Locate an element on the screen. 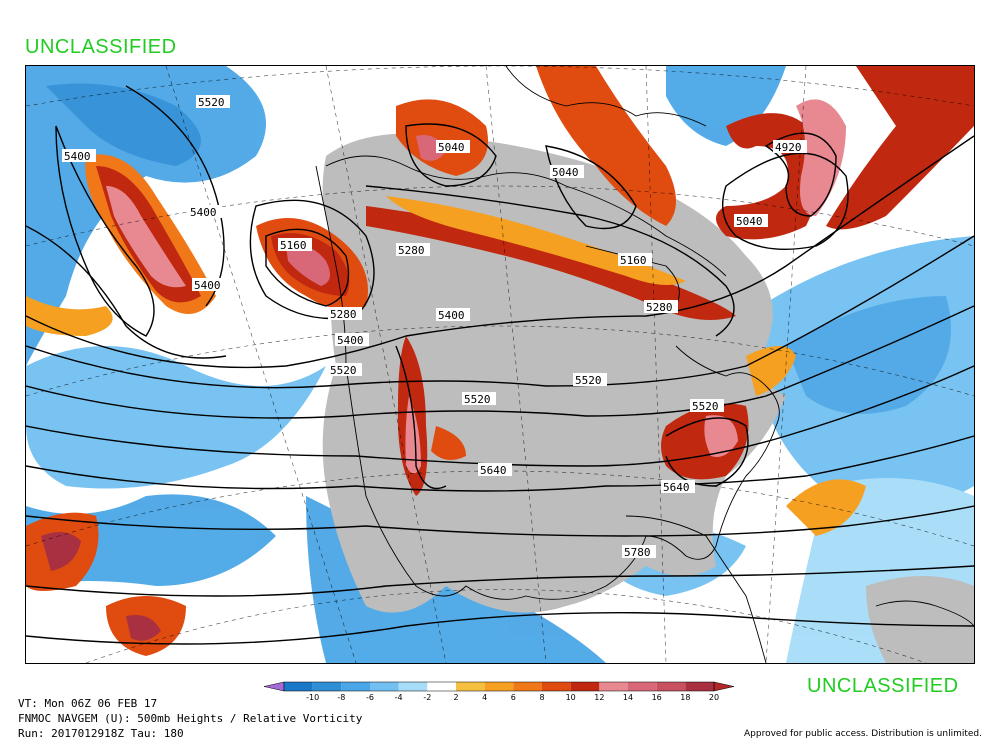 The height and width of the screenshot is (750, 1000). legend-tick-label: 8 is located at coordinates (541, 697).